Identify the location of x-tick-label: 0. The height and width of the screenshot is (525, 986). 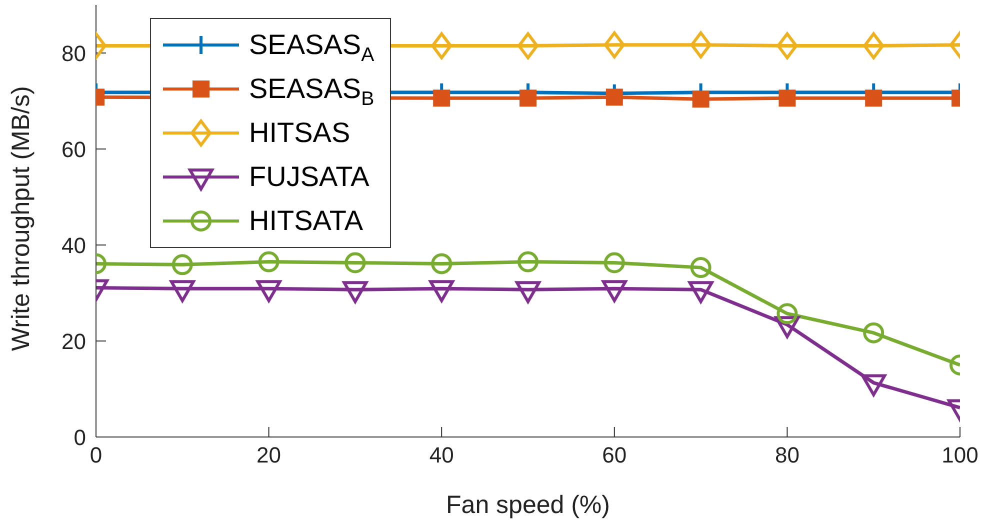
(96, 455).